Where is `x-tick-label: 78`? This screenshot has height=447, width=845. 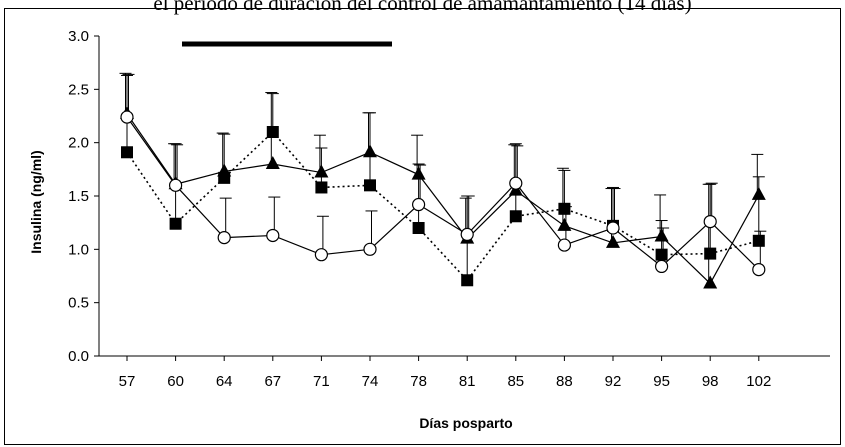
x-tick-label: 78 is located at coordinates (418, 381).